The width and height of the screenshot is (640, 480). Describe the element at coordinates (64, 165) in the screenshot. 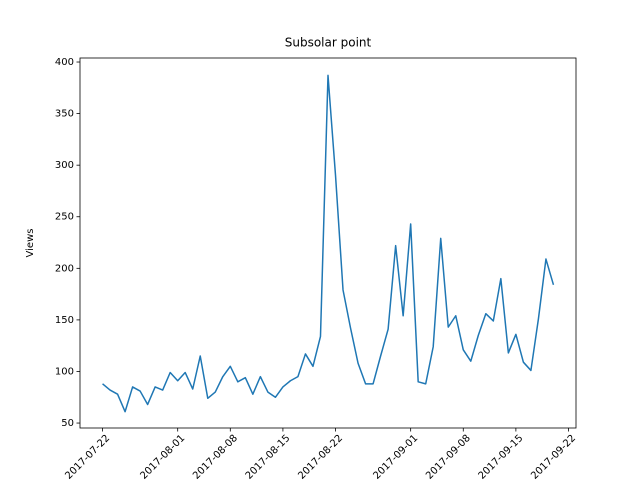

I see `y-tick-label: 300` at that location.